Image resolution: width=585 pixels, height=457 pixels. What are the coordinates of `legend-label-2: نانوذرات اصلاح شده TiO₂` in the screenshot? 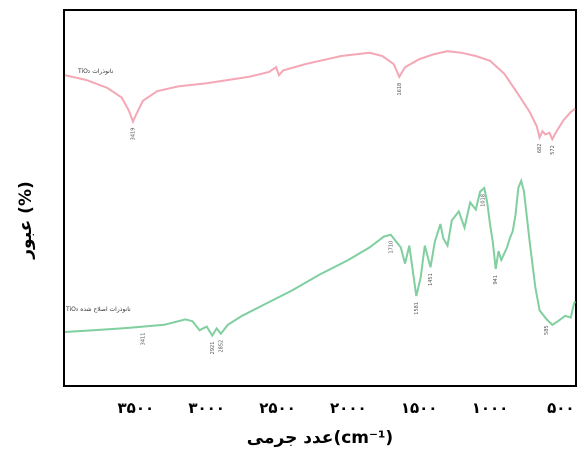 It's located at (98, 309).